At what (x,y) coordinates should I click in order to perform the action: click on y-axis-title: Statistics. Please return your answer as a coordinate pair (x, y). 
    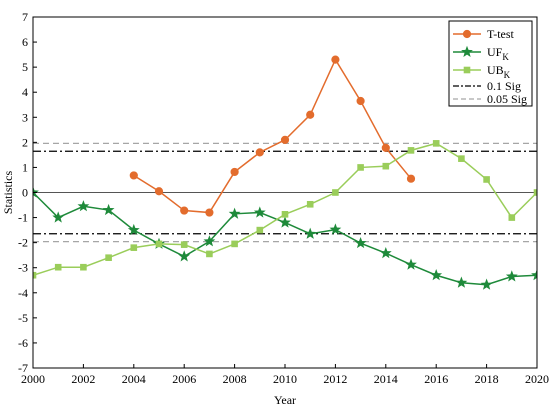
    Looking at the image, I should click on (8, 193).